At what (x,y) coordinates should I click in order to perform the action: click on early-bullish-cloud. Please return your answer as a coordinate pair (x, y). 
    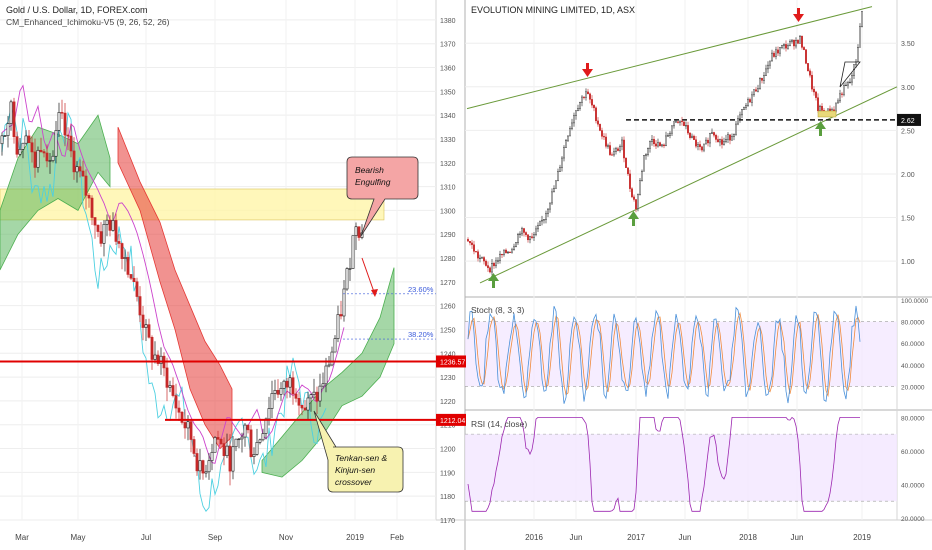
    Looking at the image, I should click on (55, 192).